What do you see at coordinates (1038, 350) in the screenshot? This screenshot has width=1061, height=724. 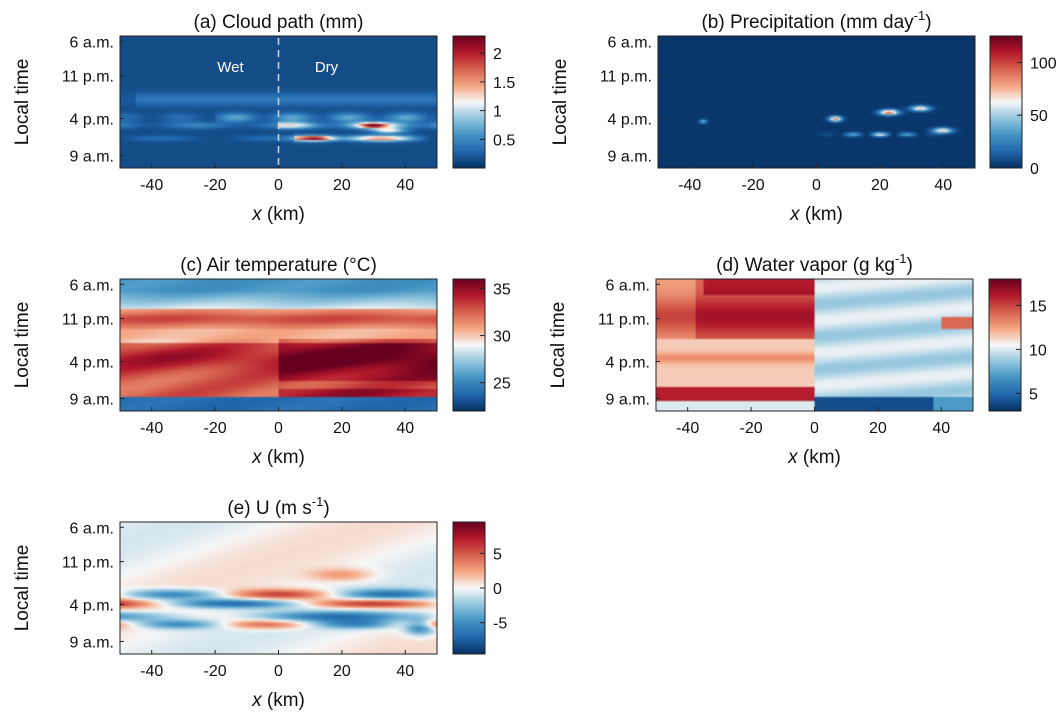 I see `colorbar-tick-label: 10` at bounding box center [1038, 350].